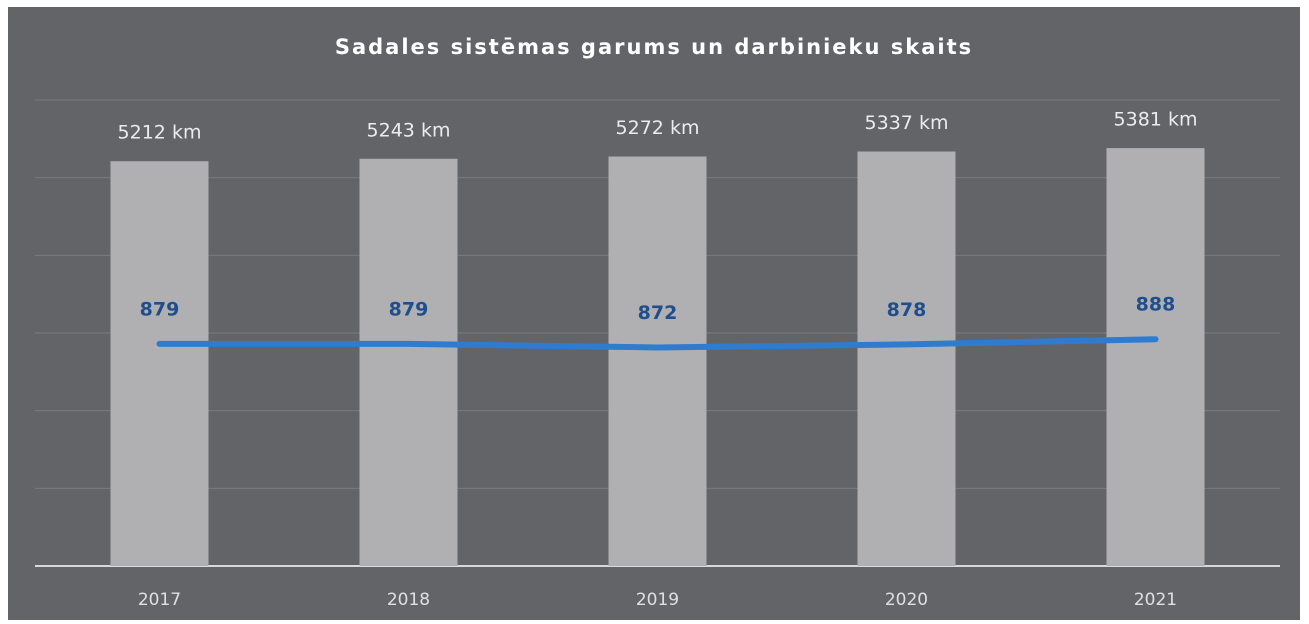 The height and width of the screenshot is (624, 1309). I want to click on x-tick-label: 2021, so click(1155, 600).